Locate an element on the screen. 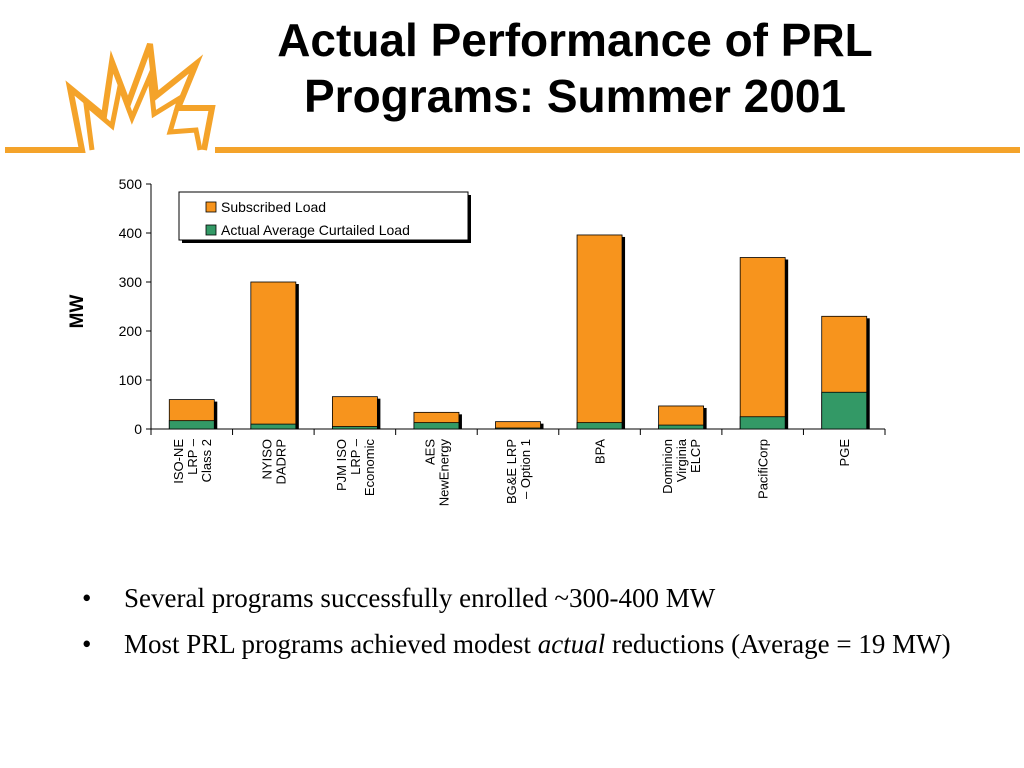 This screenshot has width=1024, height=768. x-tick-label: ISO-NE LRP – Class 2 is located at coordinates (192, 461).